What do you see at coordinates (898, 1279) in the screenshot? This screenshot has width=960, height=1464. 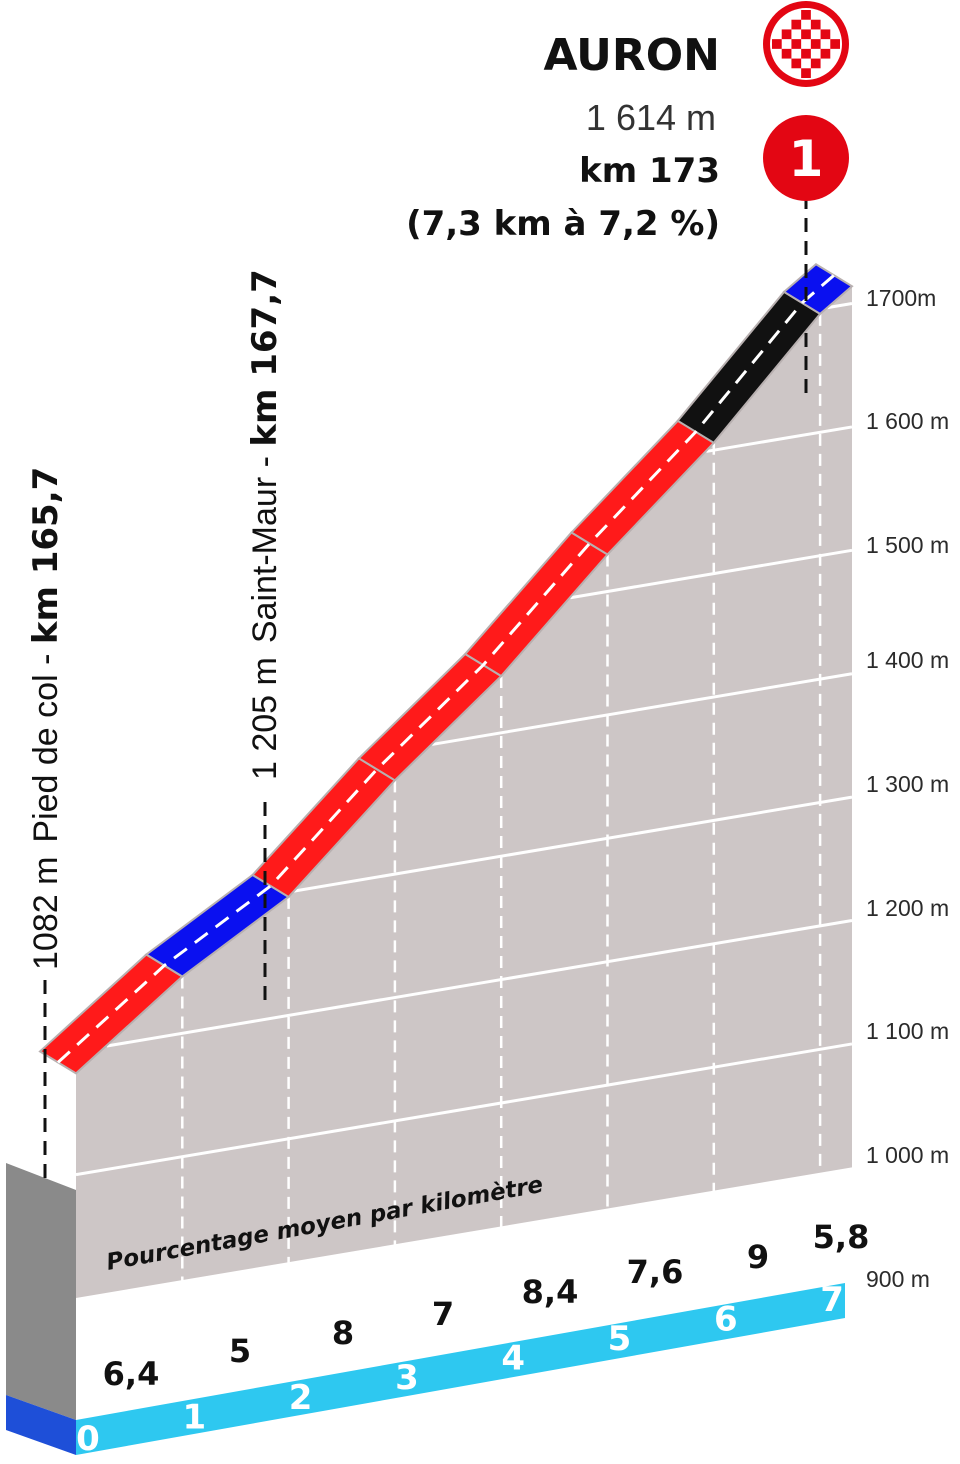 I see `altitude-tick-label: 900 m` at bounding box center [898, 1279].